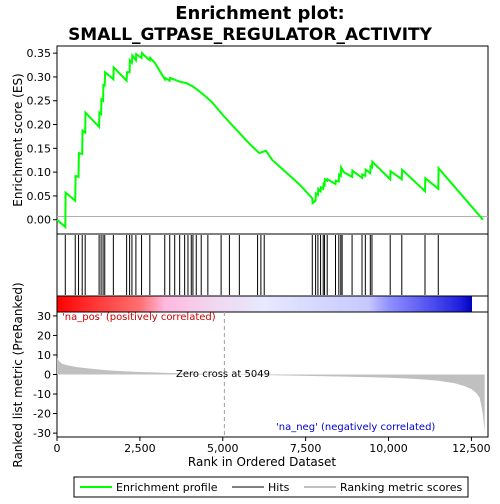 Image resolution: width=500 pixels, height=504 pixels. What do you see at coordinates (264, 304) in the screenshot?
I see `rank-band-gradient` at bounding box center [264, 304].